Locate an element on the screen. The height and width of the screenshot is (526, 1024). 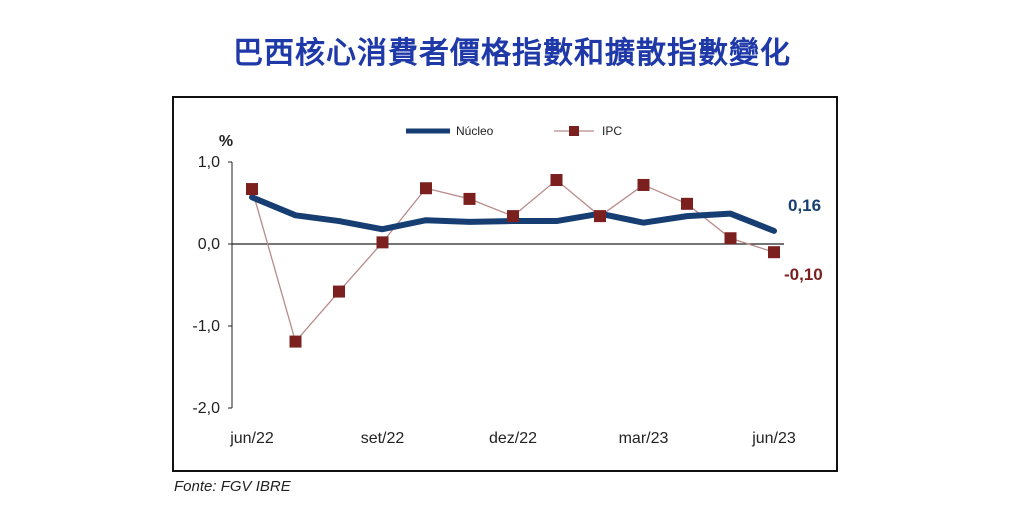
x-tick-label: jun/22 is located at coordinates (251, 438).